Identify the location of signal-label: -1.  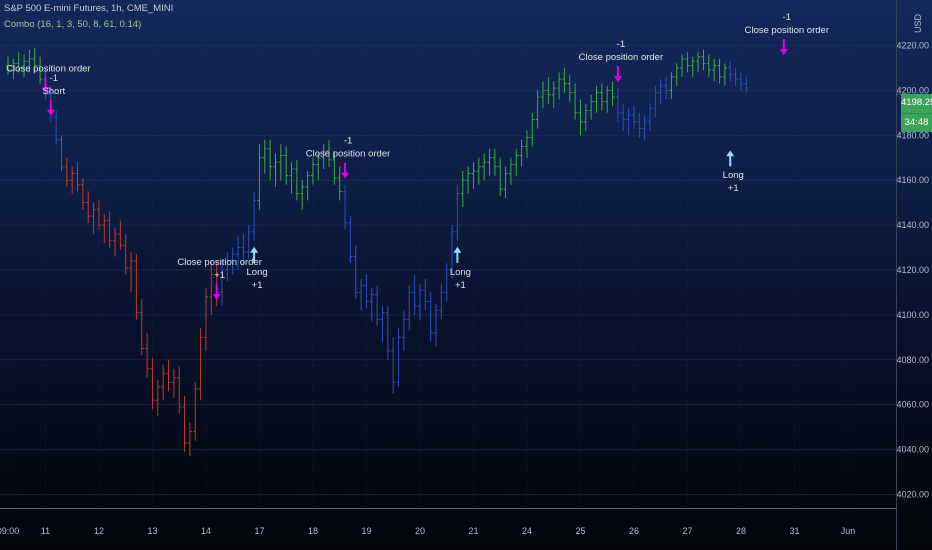
(787, 17).